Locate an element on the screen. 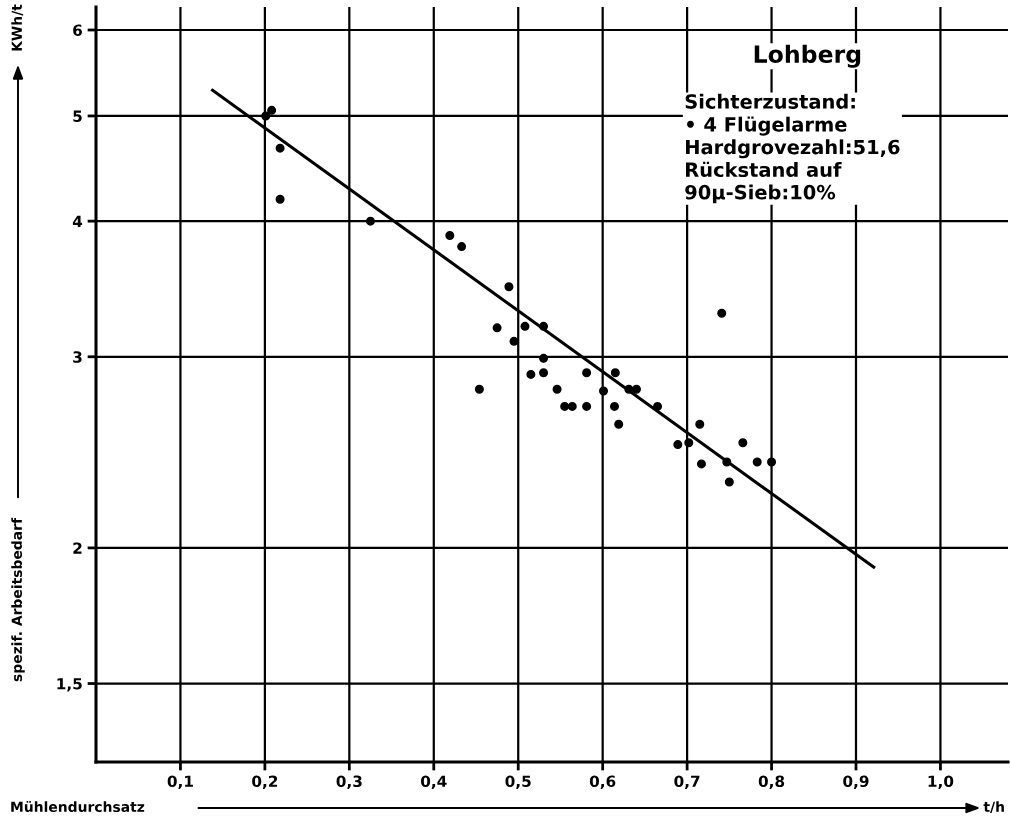  x-tick-label: 0,3 is located at coordinates (349, 782).